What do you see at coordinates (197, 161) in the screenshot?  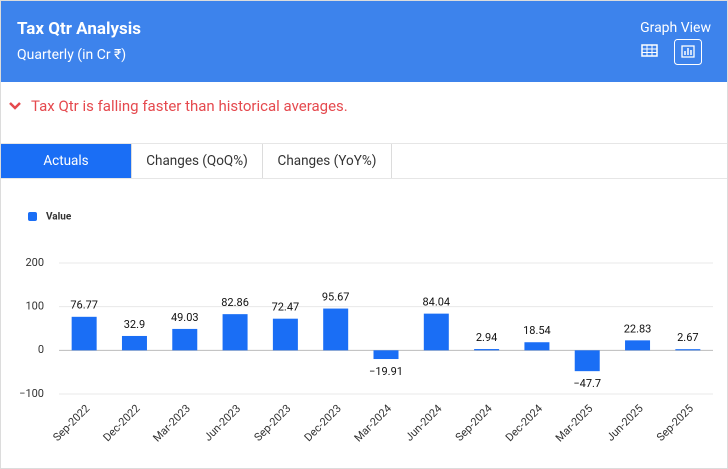 I see `tab: Changes (QoQ%)` at bounding box center [197, 161].